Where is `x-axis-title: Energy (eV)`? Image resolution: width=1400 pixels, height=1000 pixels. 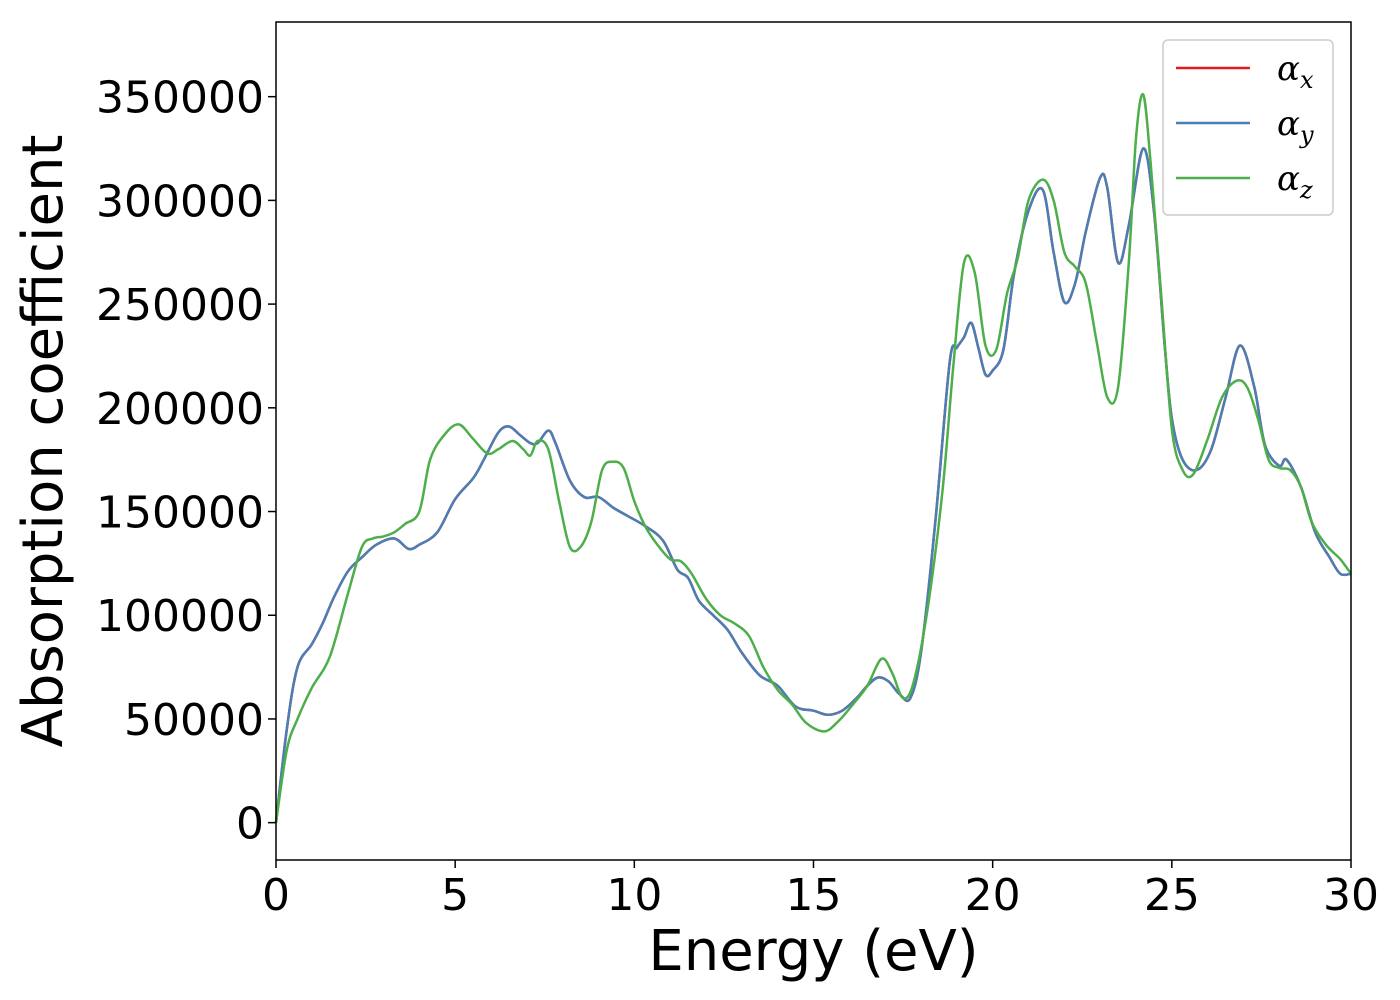
x-axis-title: Energy (eV) is located at coordinates (813, 951).